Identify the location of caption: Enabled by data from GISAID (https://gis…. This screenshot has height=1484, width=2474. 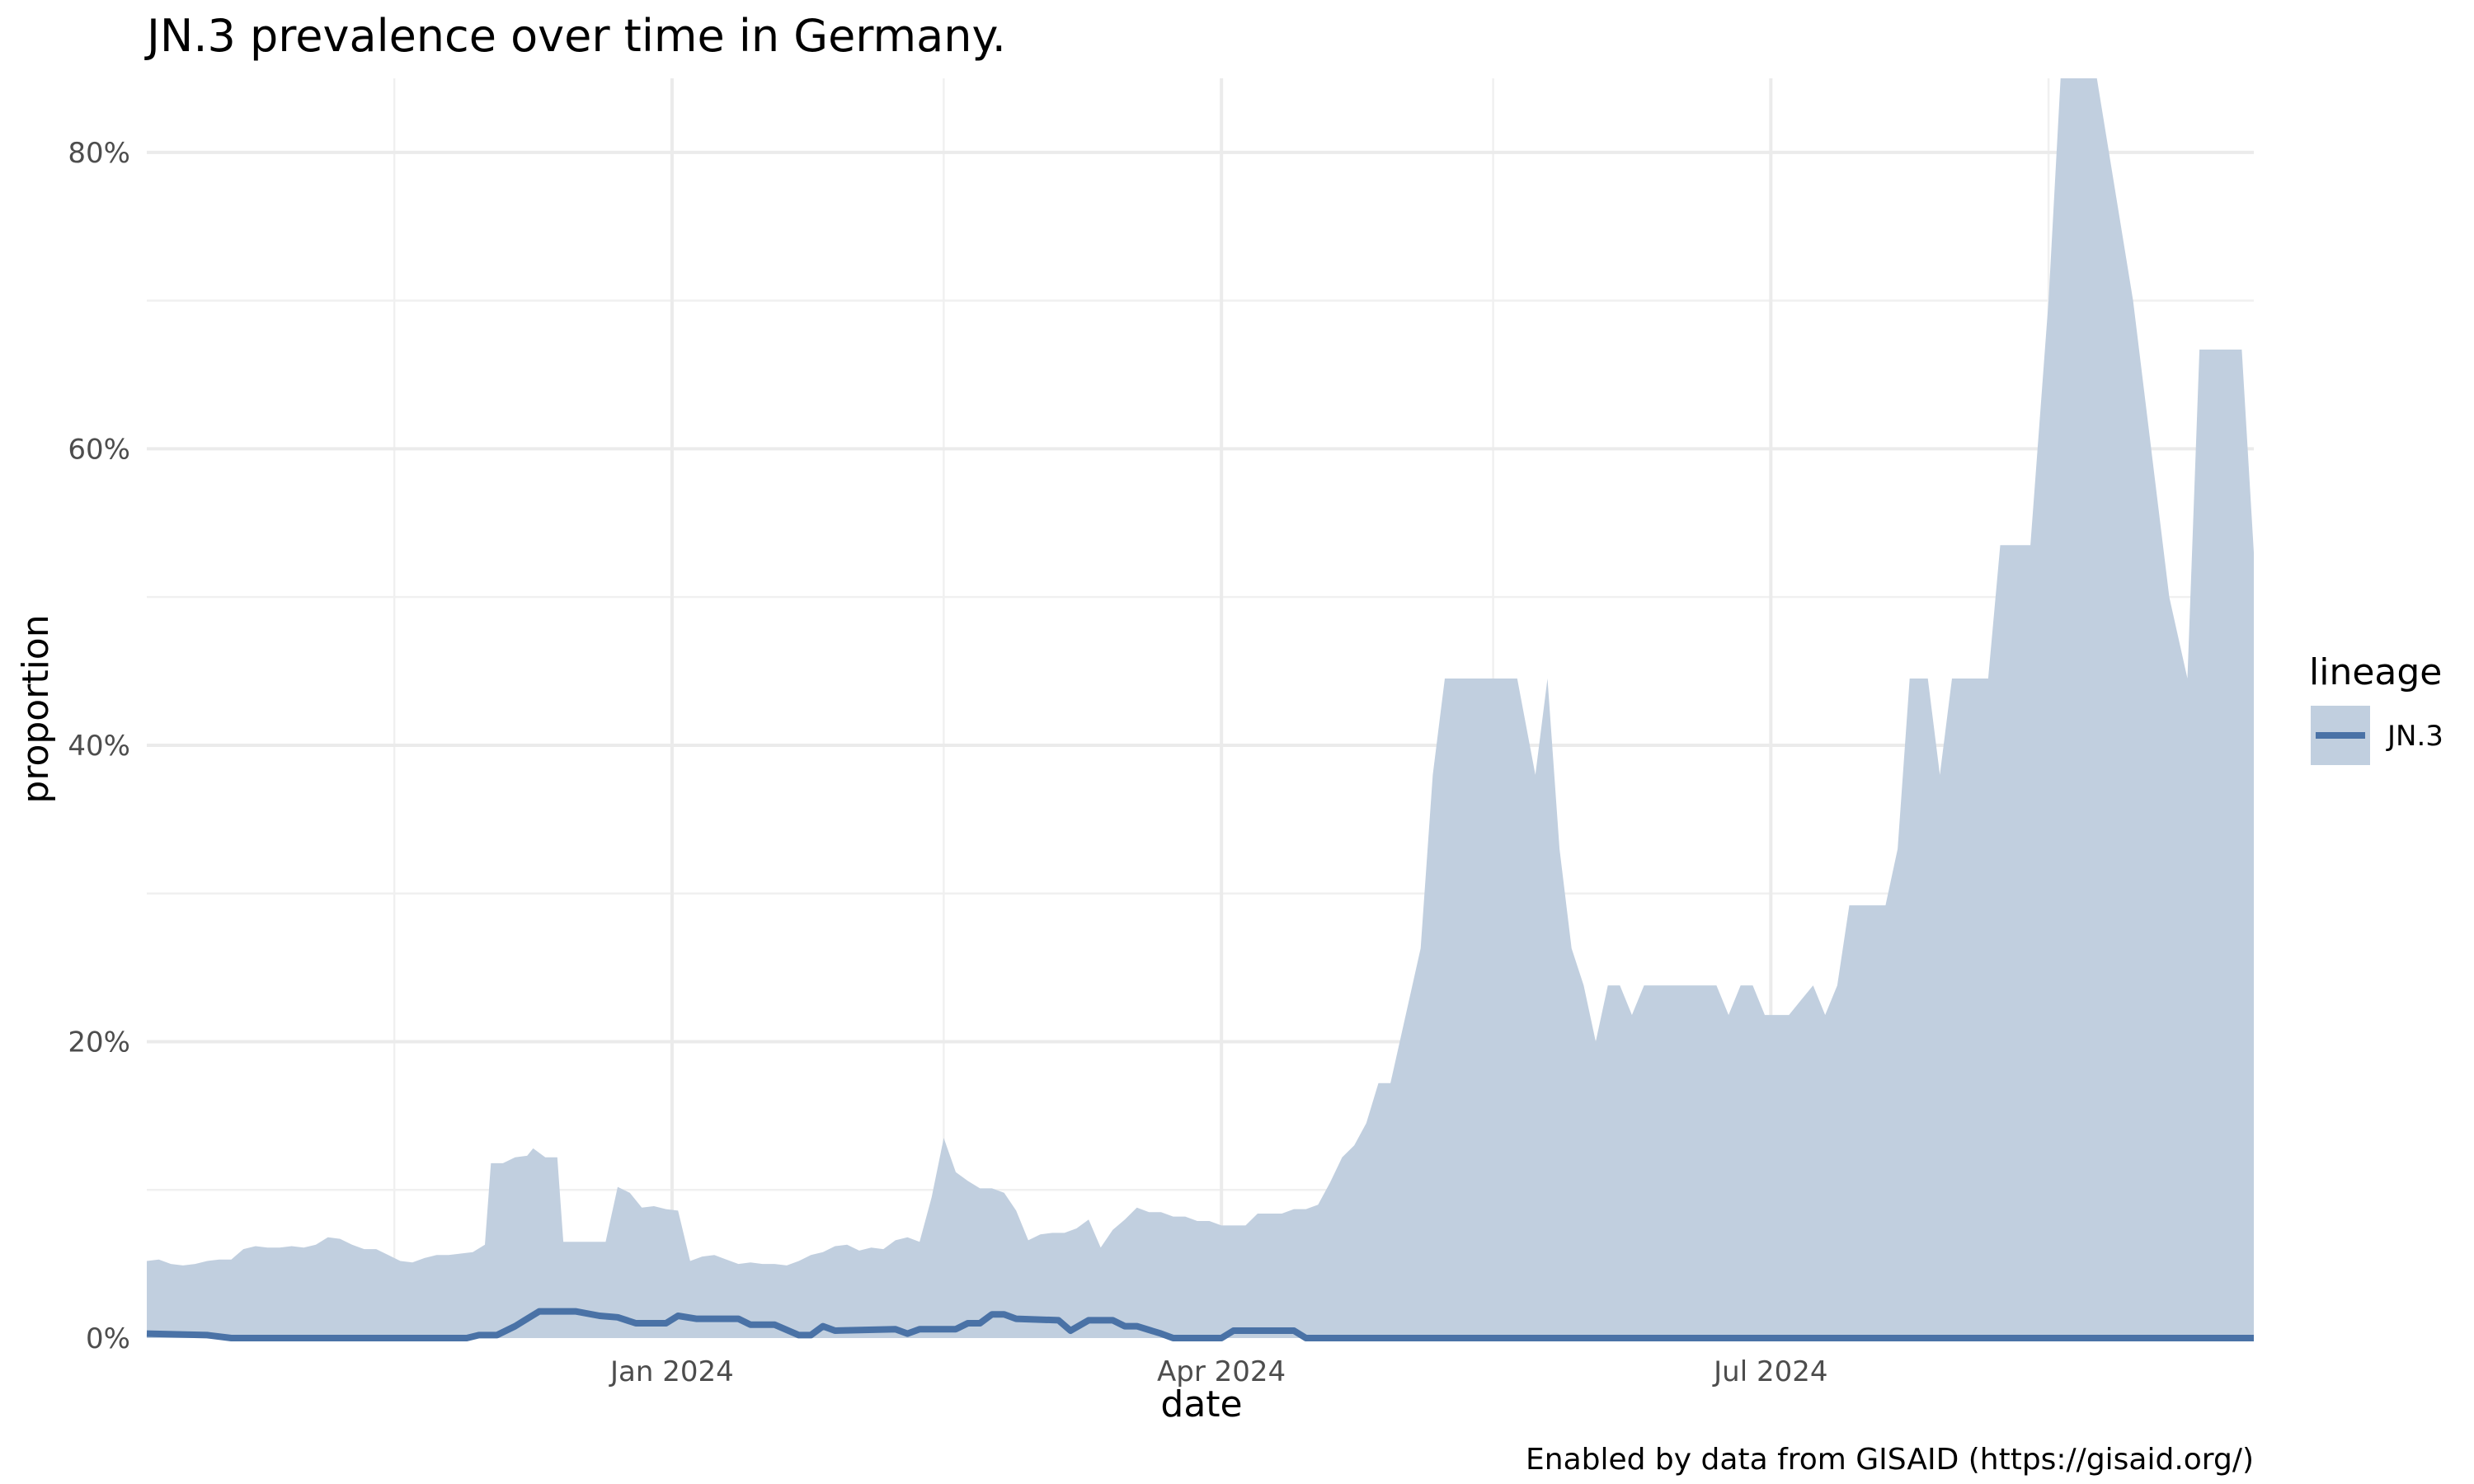
(1890, 1460).